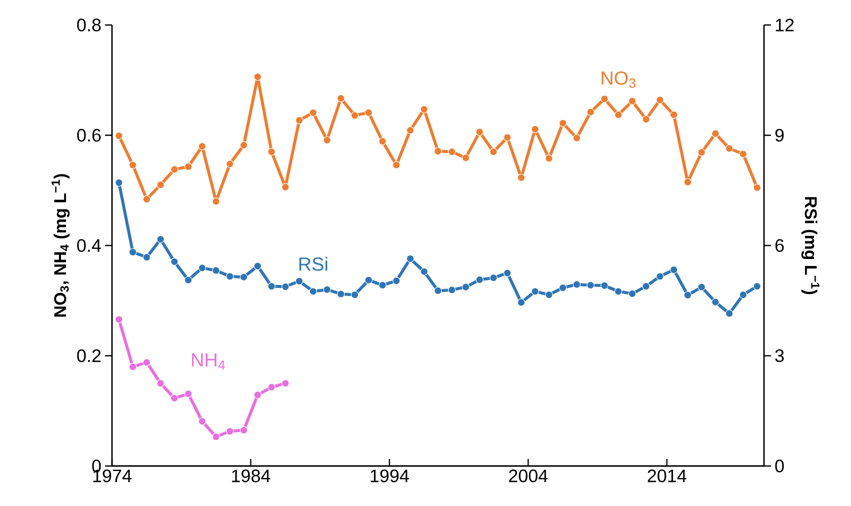 This screenshot has width=851, height=506. What do you see at coordinates (619, 79) in the screenshot?
I see `series-label: NO$_{3}$` at bounding box center [619, 79].